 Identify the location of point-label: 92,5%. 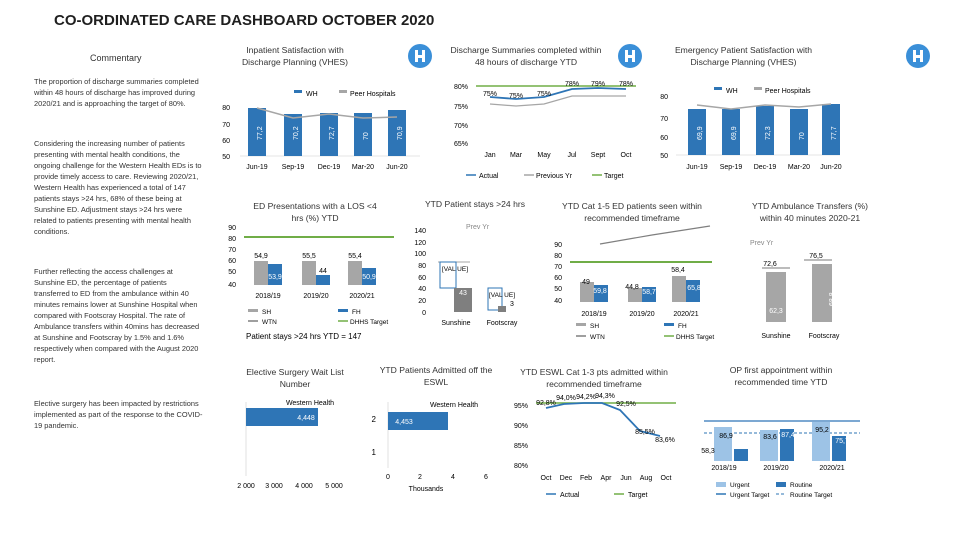
(626, 404).